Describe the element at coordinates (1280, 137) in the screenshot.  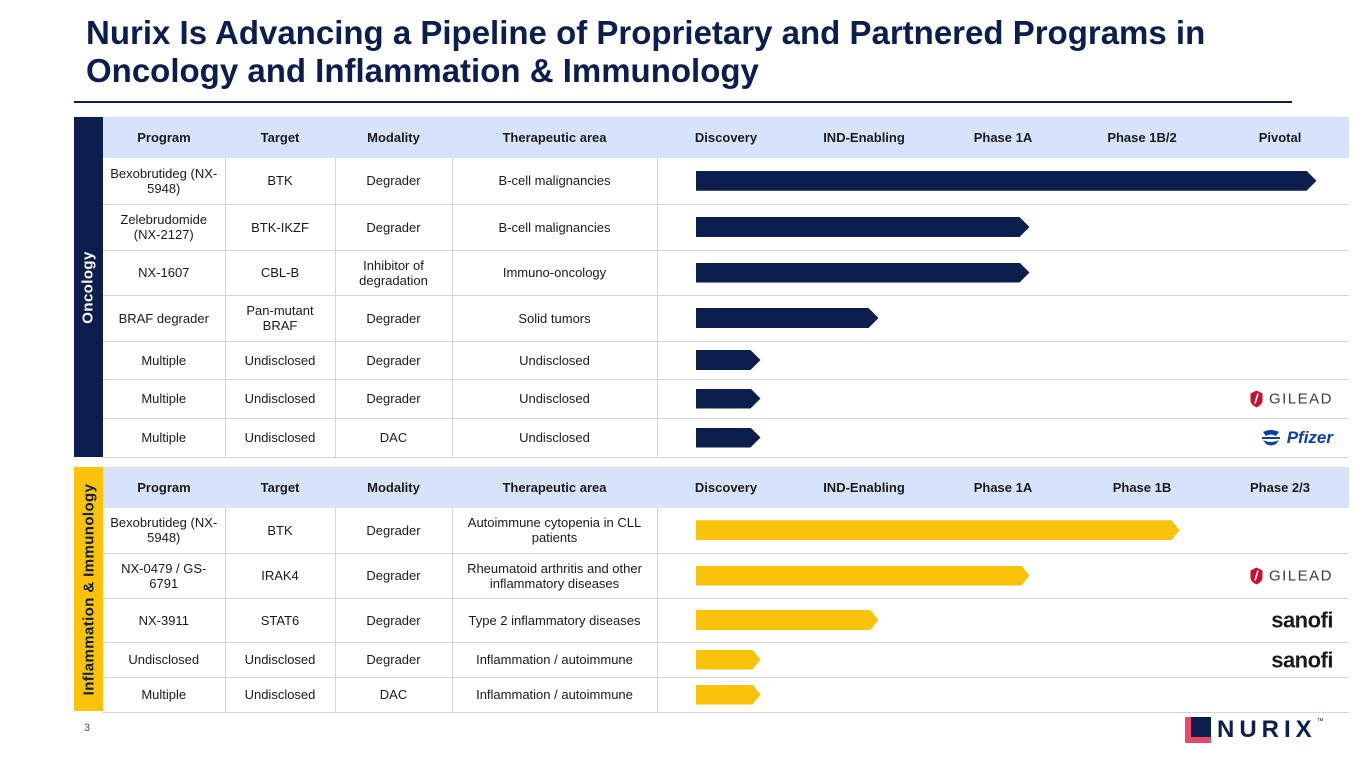
I see `stage-header: Pivotal` at that location.